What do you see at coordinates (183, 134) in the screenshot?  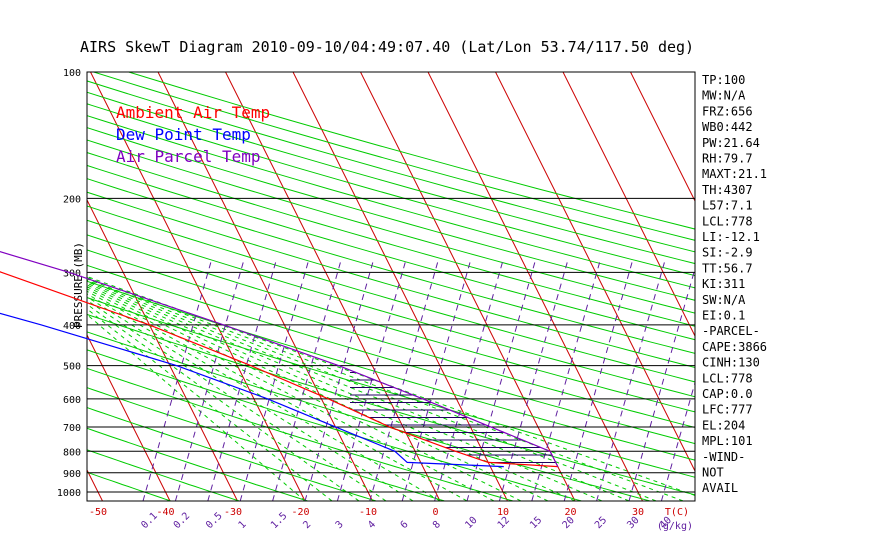 I see `legend-entry: Dew Point Temp` at bounding box center [183, 134].